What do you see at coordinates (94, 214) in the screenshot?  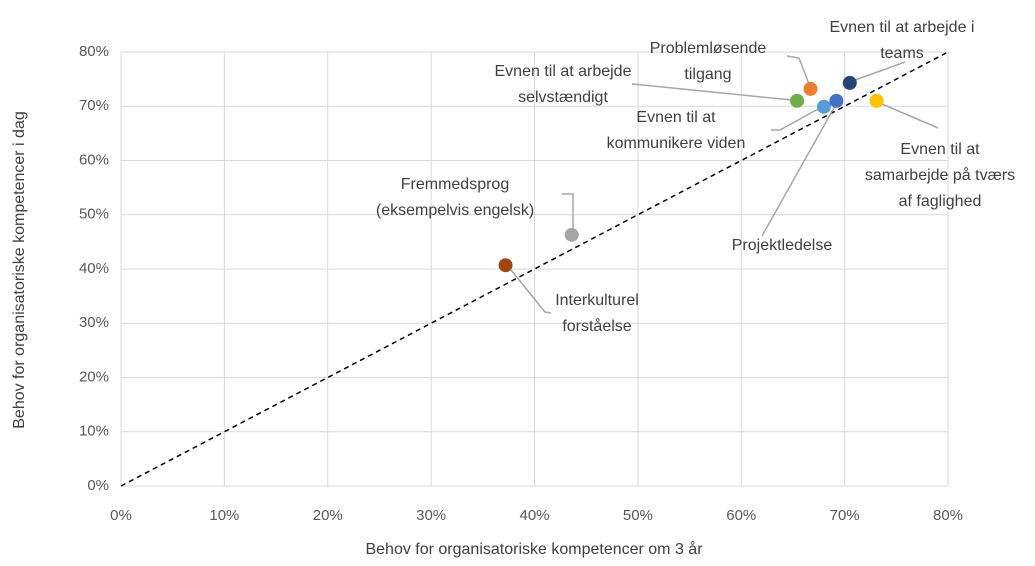 I see `y-tick-label: 50%` at bounding box center [94, 214].